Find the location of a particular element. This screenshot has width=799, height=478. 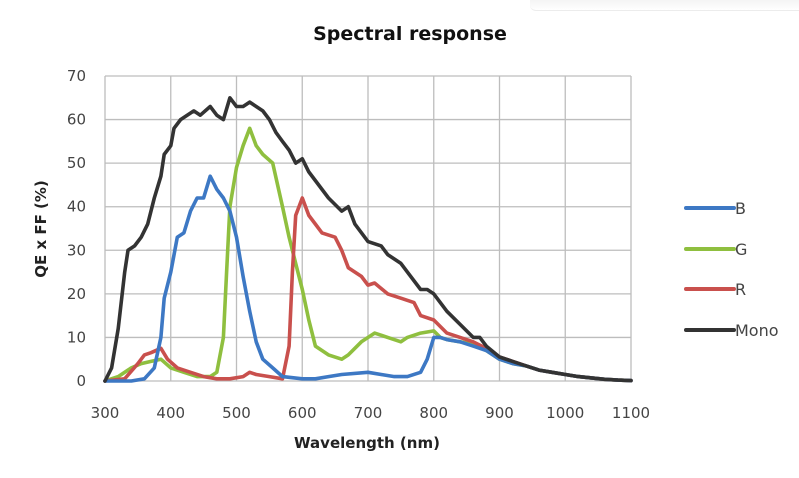

legend-label-g: G is located at coordinates (741, 249).